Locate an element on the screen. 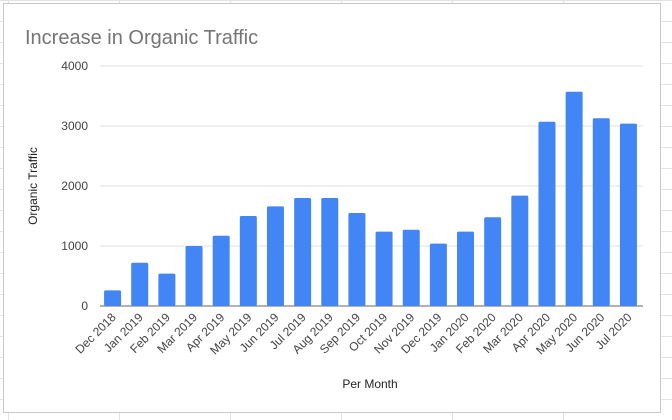 The width and height of the screenshot is (672, 420). y-tick-label: 0 is located at coordinates (84, 306).